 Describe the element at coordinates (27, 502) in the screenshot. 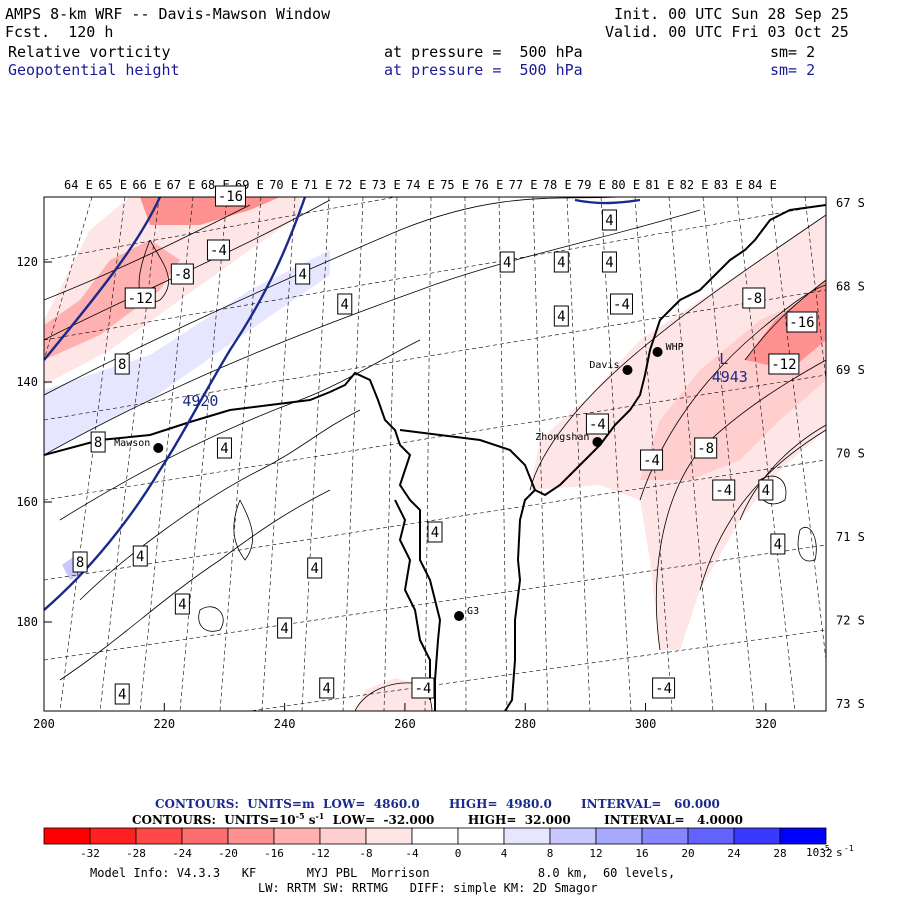

I see `y-tick-label: 160` at that location.